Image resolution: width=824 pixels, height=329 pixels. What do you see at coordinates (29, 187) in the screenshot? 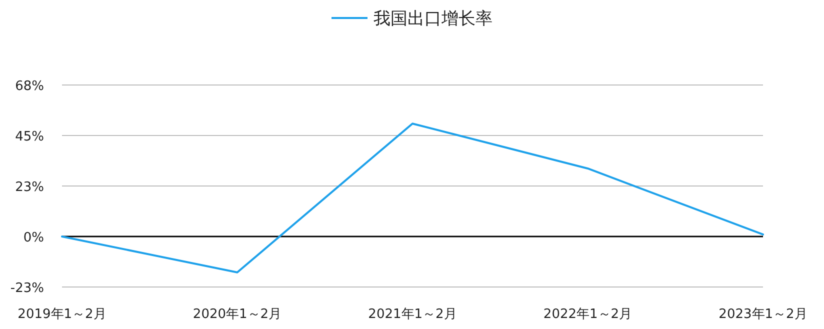
I see `y-tick-label: 23%` at bounding box center [29, 187].